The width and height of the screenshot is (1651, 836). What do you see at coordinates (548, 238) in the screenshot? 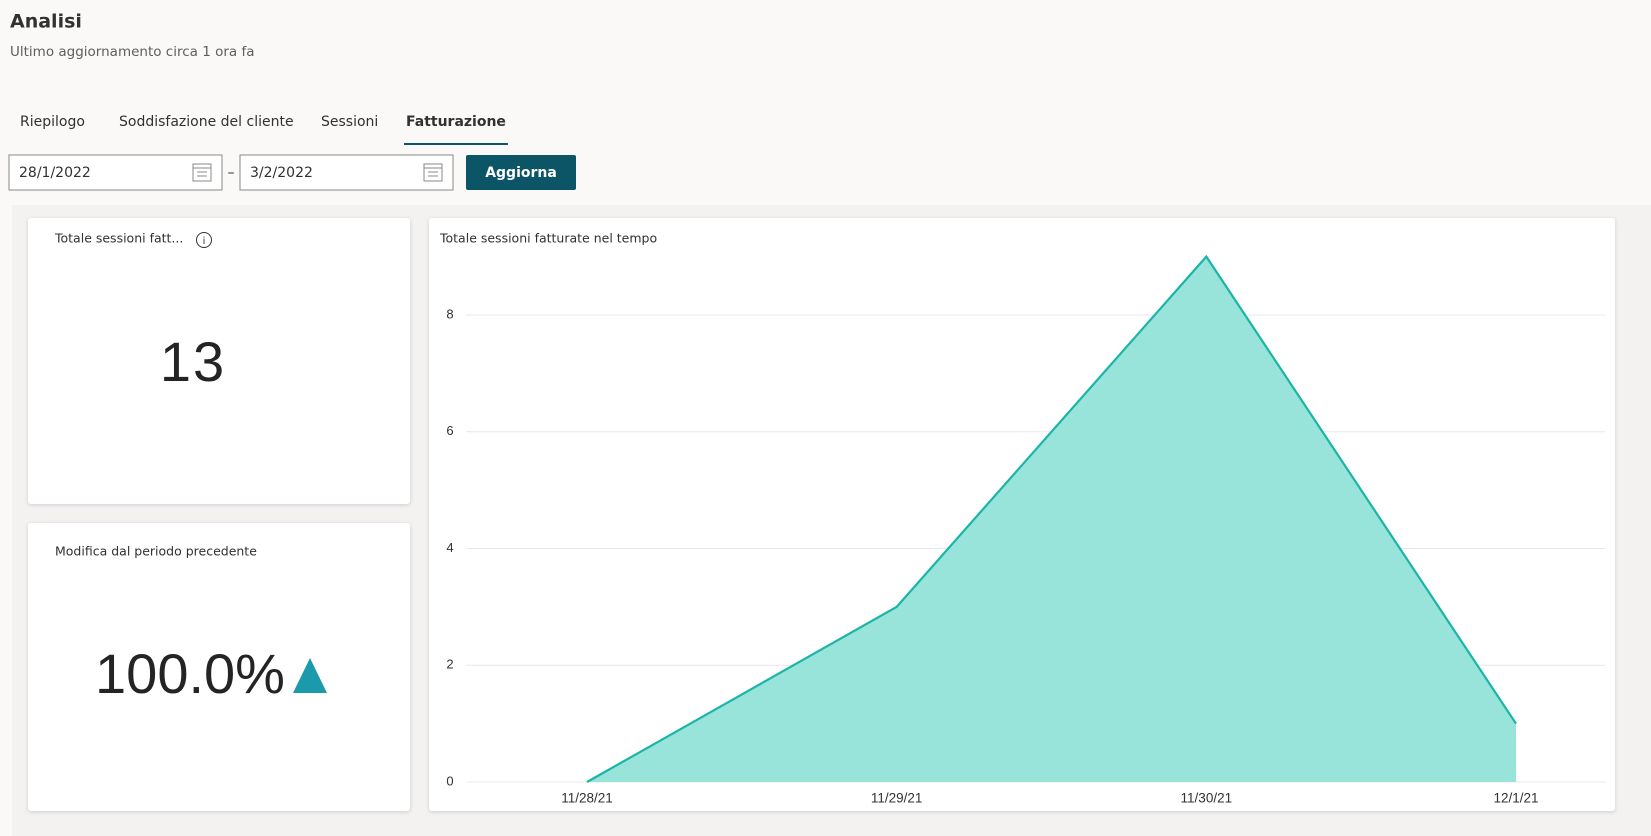
I see `chart-title: Totale sessioni fatturate nel tempo` at bounding box center [548, 238].